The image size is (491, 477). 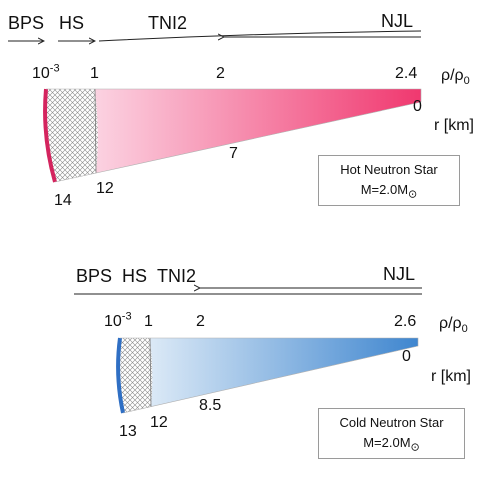 I want to click on cold-density-tick-1: 1, so click(x=148, y=321).